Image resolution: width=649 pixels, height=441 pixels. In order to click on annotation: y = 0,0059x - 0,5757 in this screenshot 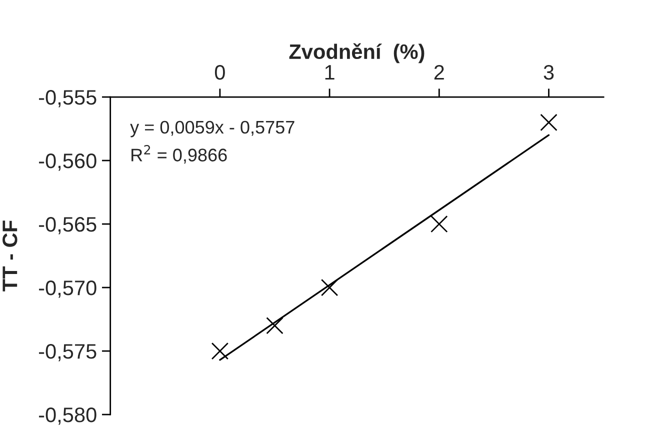, I will do `click(212, 129)`.